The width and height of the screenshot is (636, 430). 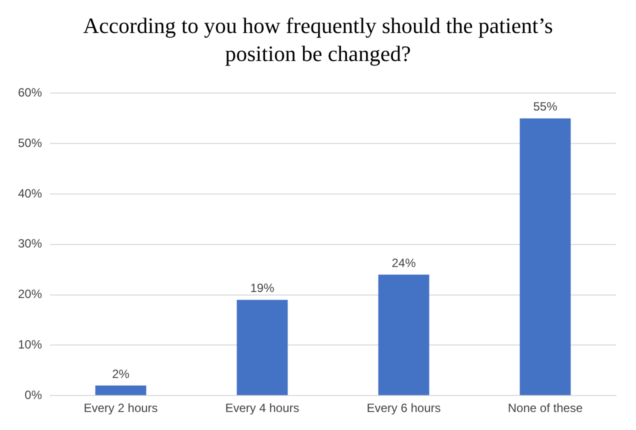 What do you see at coordinates (30, 93) in the screenshot?
I see `y-tick-label: 60%` at bounding box center [30, 93].